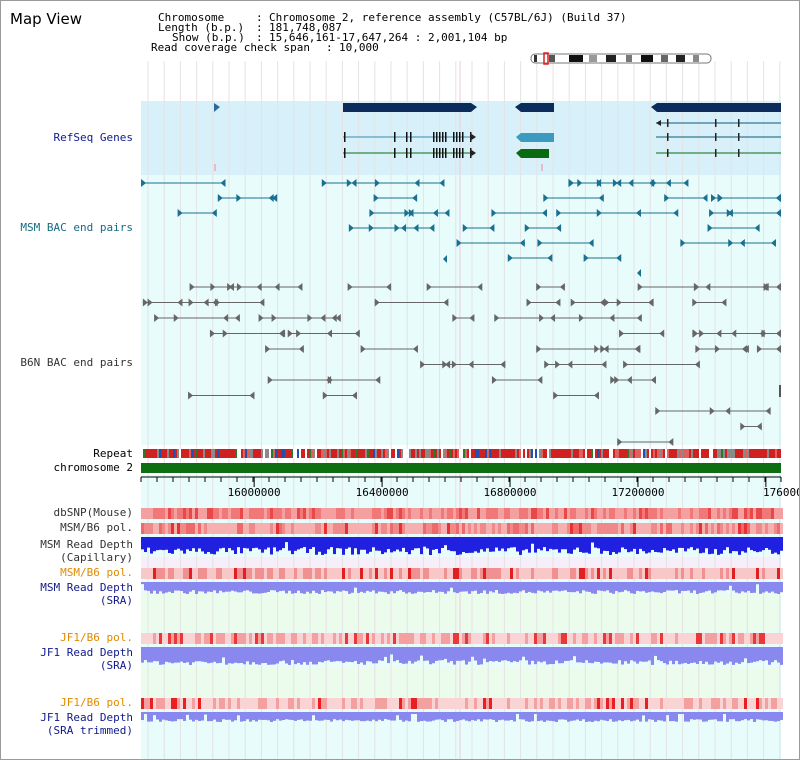 The image size is (800, 760). I want to click on ideogram-band, so click(647, 58).